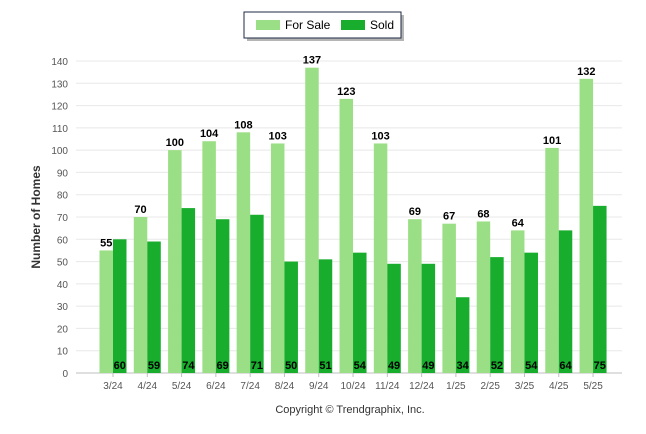 This screenshot has width=646, height=434. What do you see at coordinates (36, 217) in the screenshot?
I see `y-axis-title: Number of Homes` at bounding box center [36, 217].